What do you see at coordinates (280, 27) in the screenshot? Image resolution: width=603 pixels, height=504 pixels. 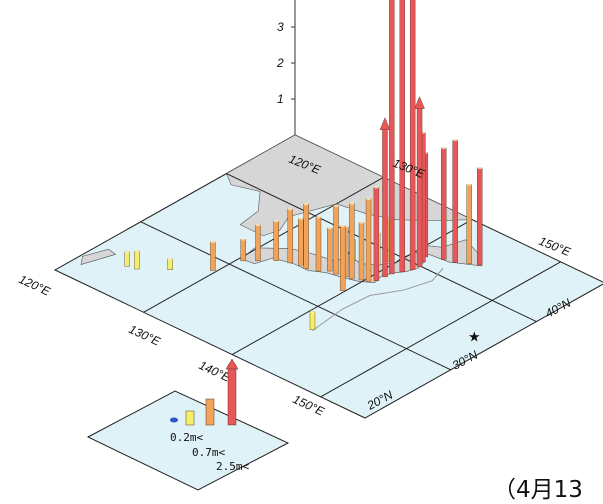 I see `axis-tick-label: 3` at bounding box center [280, 27].